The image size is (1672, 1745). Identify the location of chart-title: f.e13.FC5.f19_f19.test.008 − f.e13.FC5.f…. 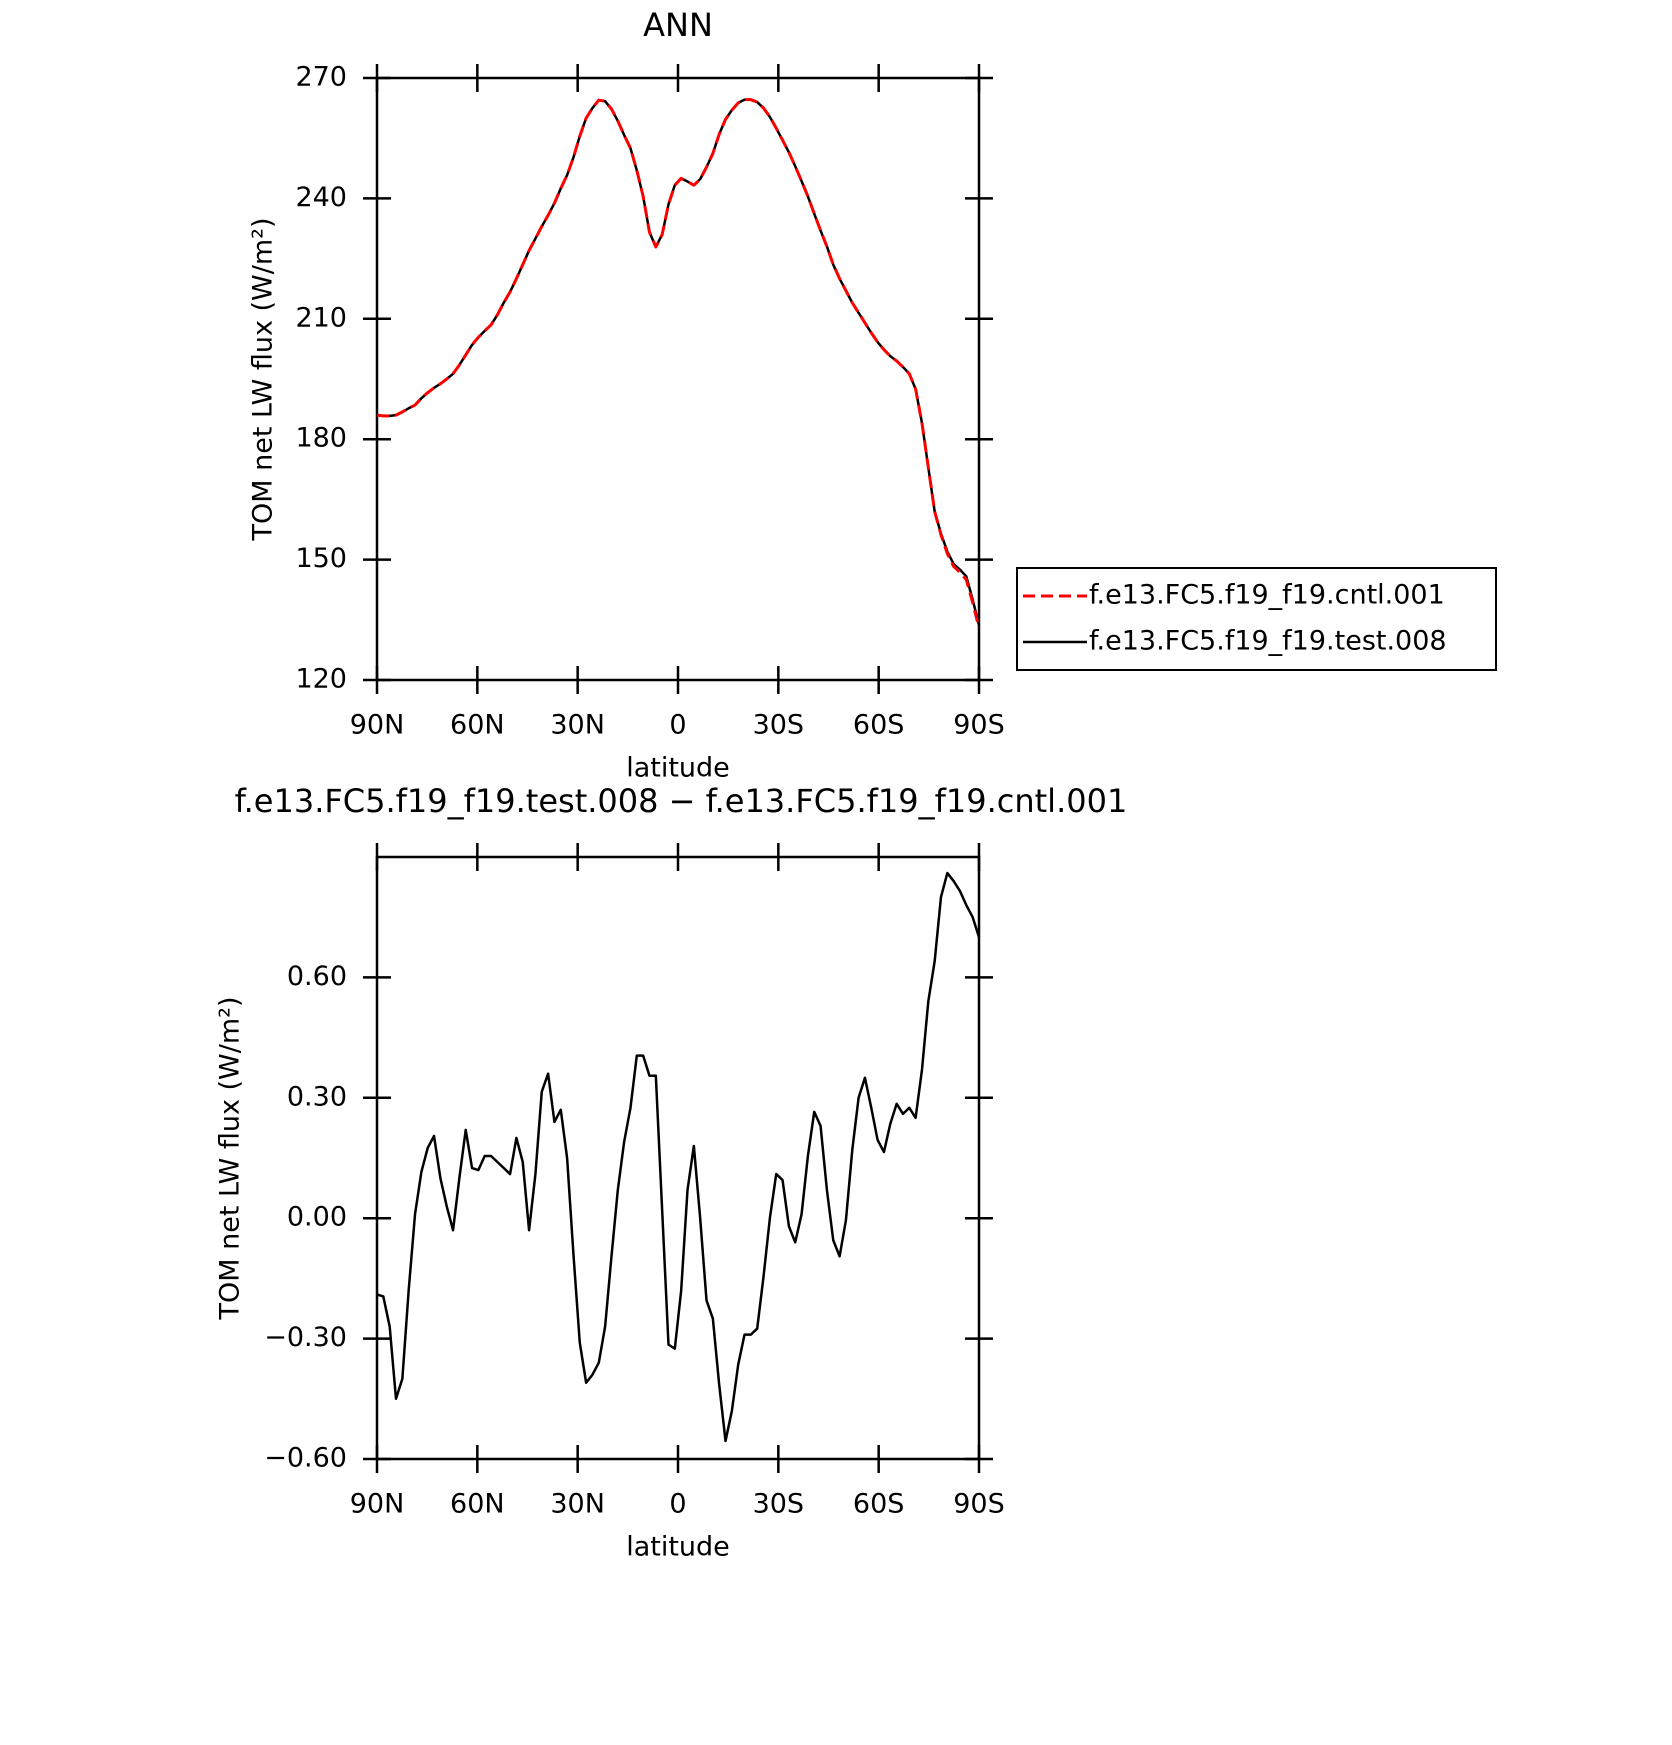
(681, 801).